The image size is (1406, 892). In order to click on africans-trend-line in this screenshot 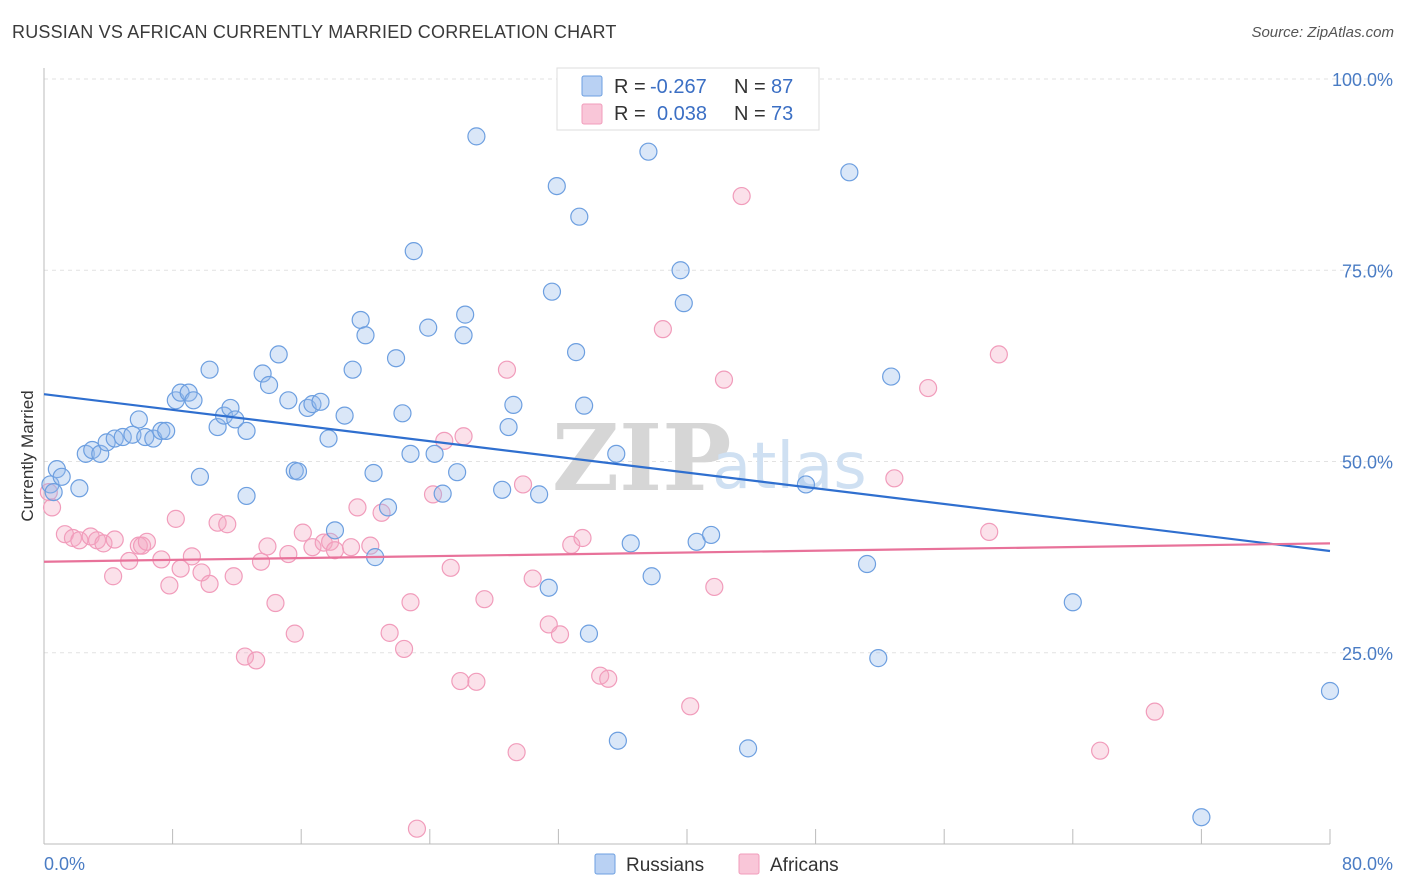, I will do `click(687, 552)`.